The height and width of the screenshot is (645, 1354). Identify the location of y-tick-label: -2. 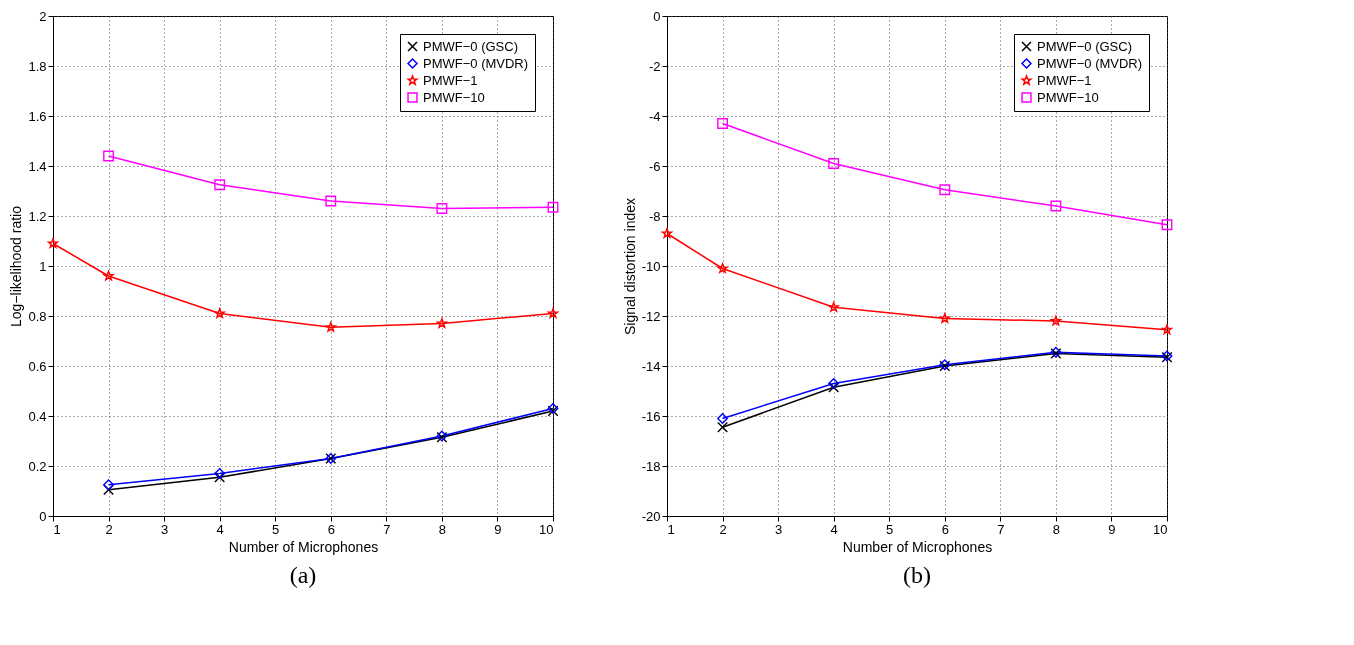
(654, 66).